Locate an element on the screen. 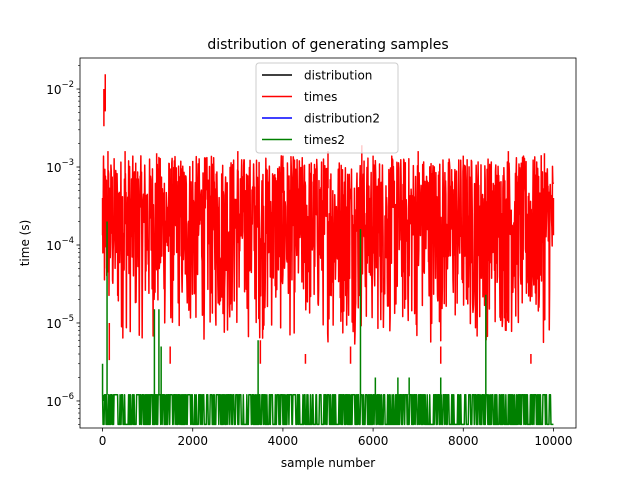 The height and width of the screenshot is (480, 640). x-tick-label: 8000 is located at coordinates (463, 441).